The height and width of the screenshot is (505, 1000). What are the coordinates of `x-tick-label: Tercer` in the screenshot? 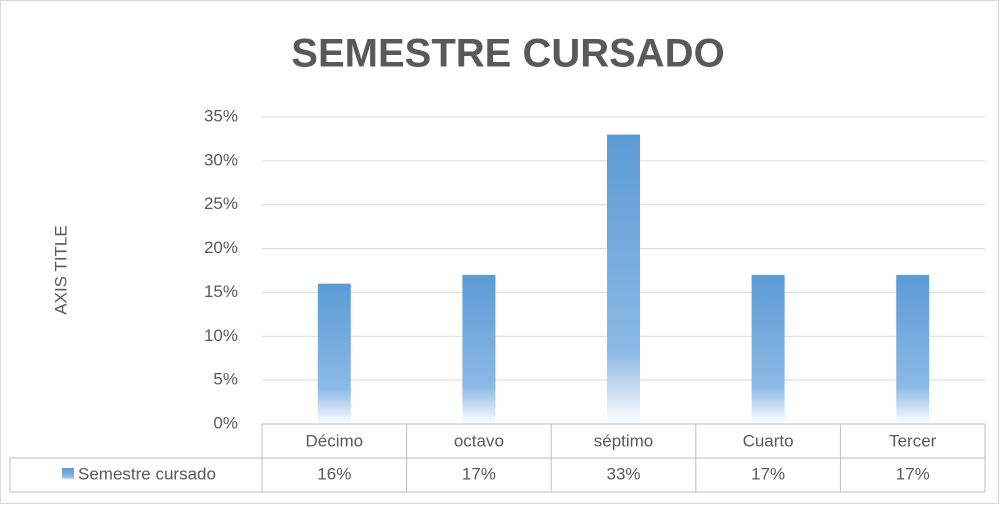 It's located at (913, 440).